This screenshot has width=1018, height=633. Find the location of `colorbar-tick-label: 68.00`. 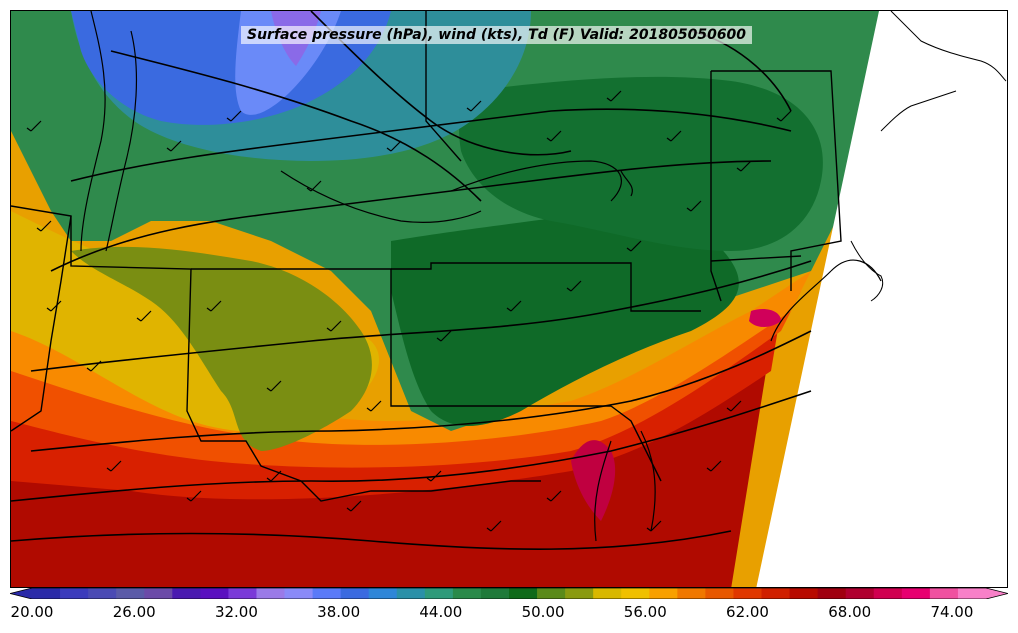

colorbar-tick-label: 68.00 is located at coordinates (850, 612).